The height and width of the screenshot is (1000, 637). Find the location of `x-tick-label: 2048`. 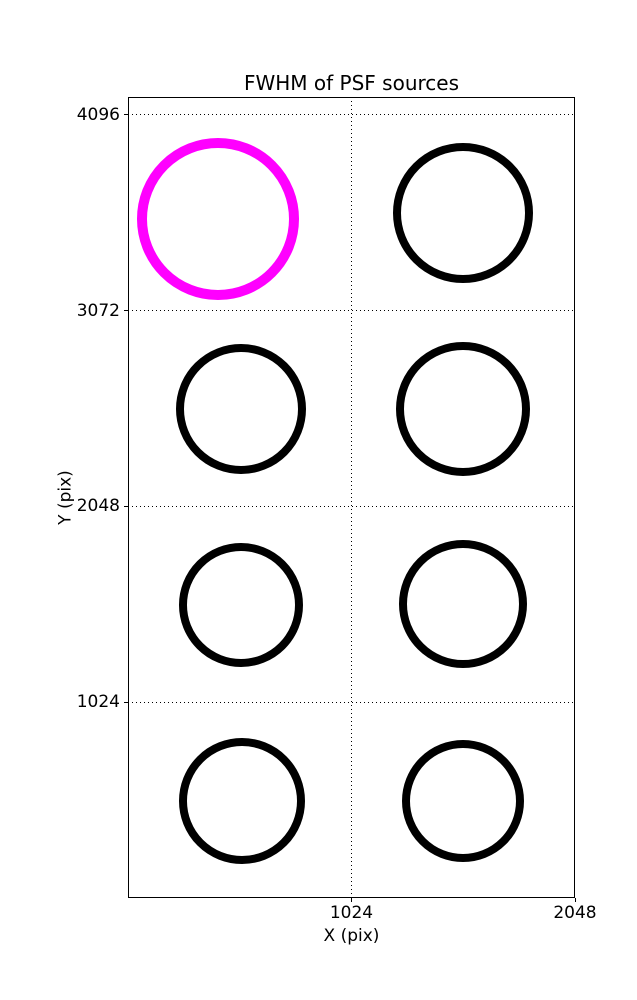

x-tick-label: 2048 is located at coordinates (575, 913).